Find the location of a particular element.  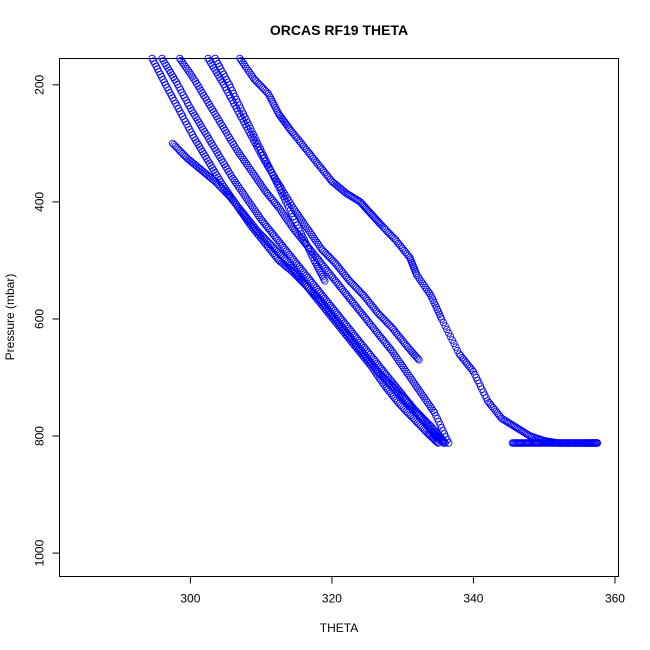

x-tick-label: 360 is located at coordinates (615, 599).